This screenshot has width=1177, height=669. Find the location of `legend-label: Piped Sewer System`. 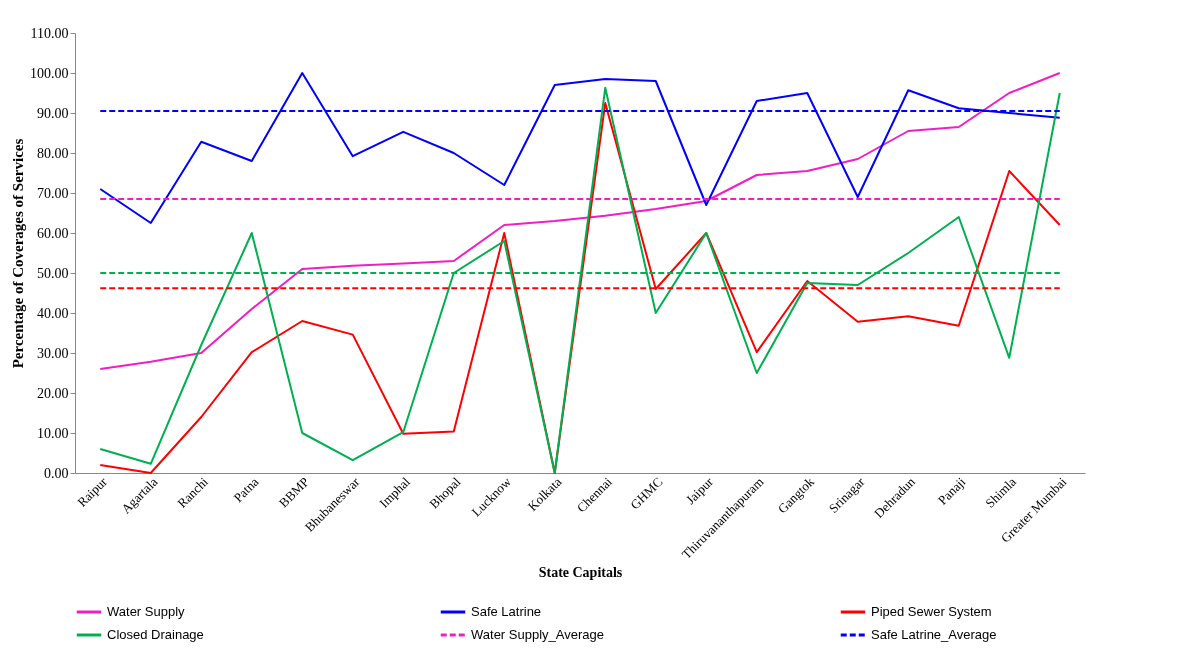

legend-label: Piped Sewer System is located at coordinates (931, 611).